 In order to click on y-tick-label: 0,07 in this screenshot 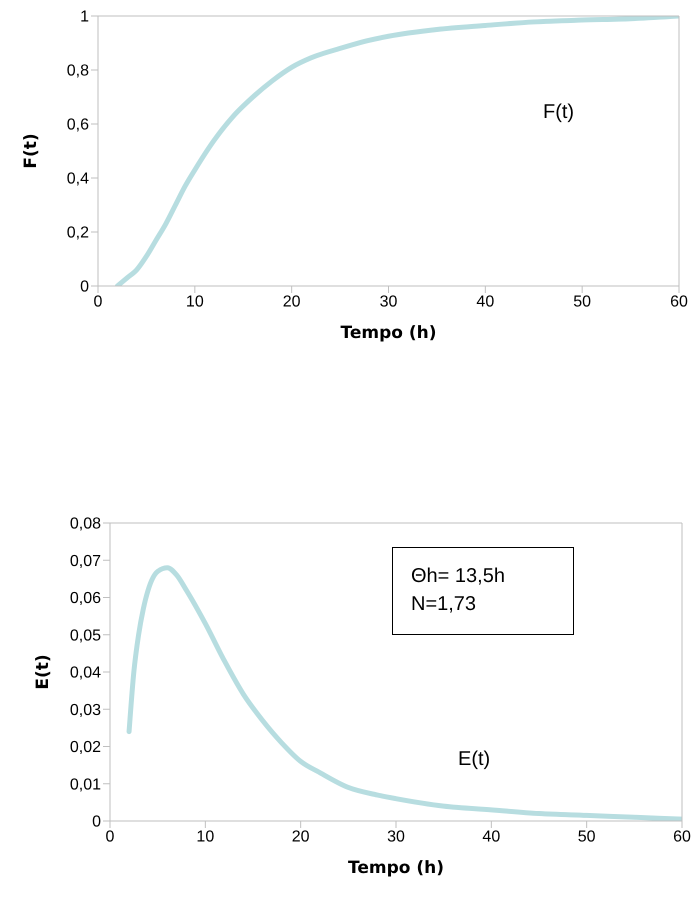, I will do `click(86, 561)`.